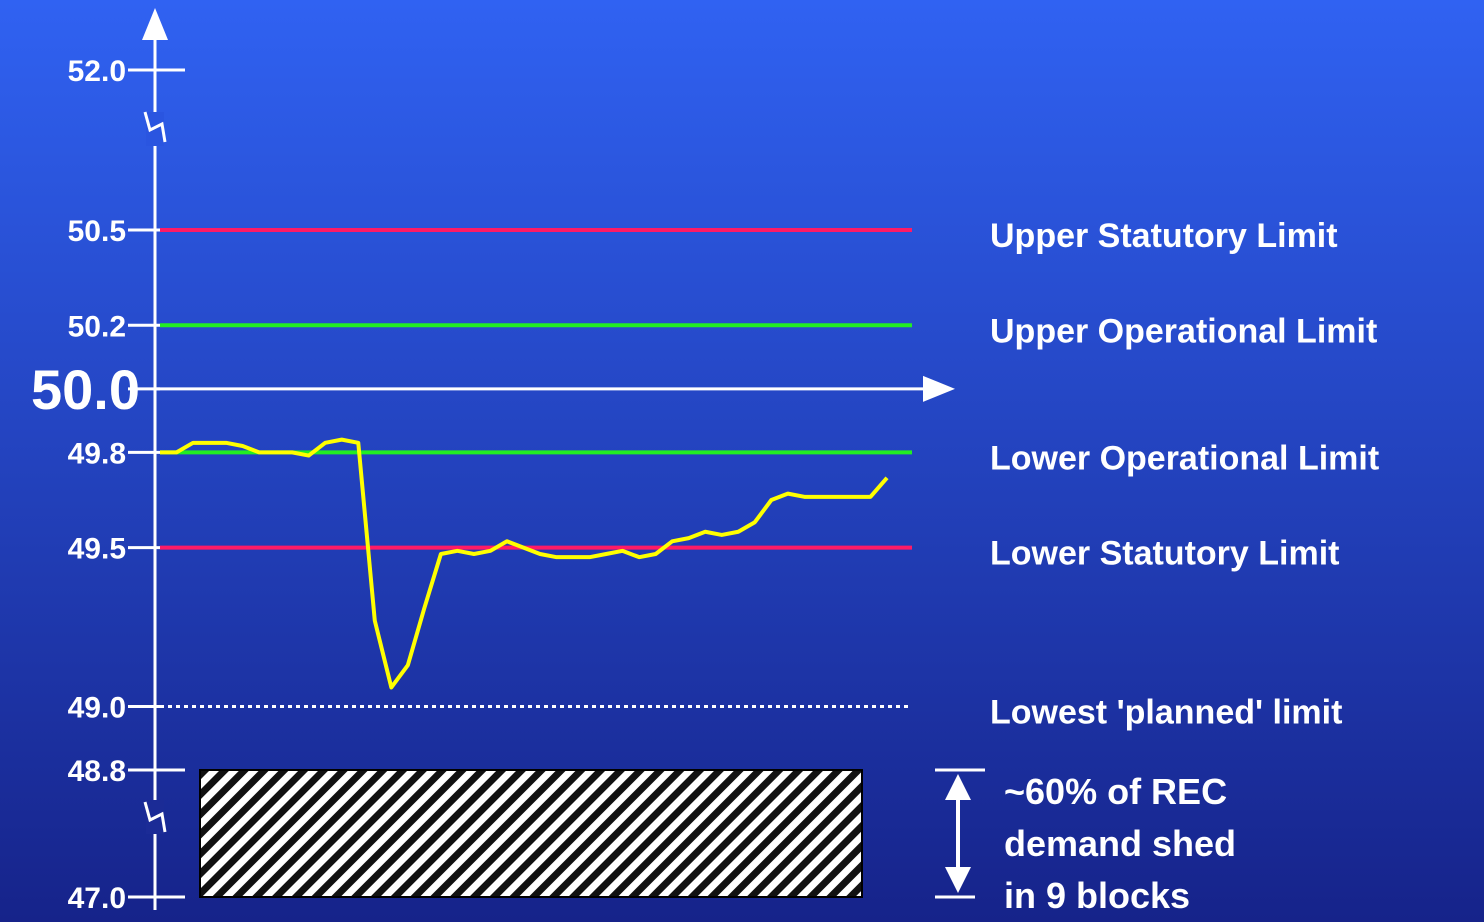 Image resolution: width=1484 pixels, height=922 pixels. I want to click on reference-label: Upper Statutory Limit, so click(1164, 236).